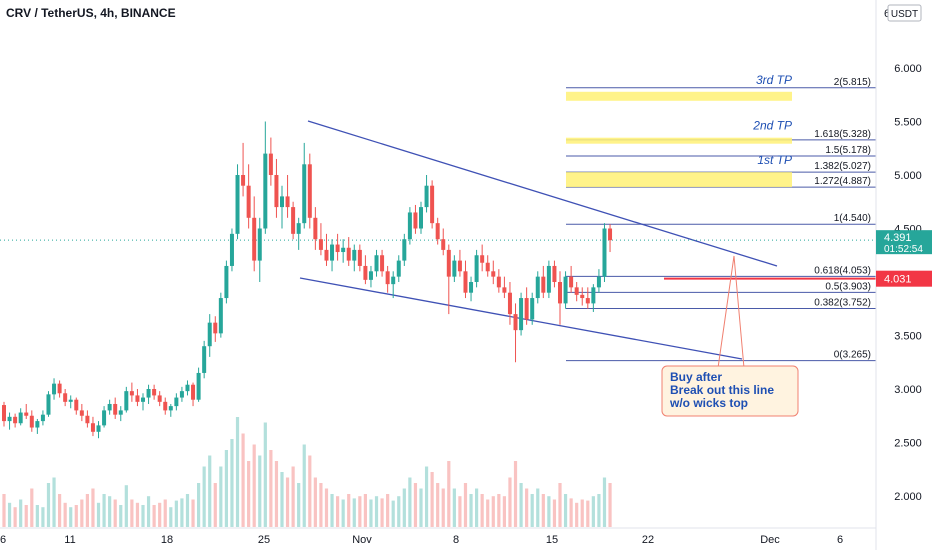 The image size is (932, 555). Describe the element at coordinates (679, 130) in the screenshot. I see `target-zones: 1st TP 2nd TP 3rd TP` at that location.